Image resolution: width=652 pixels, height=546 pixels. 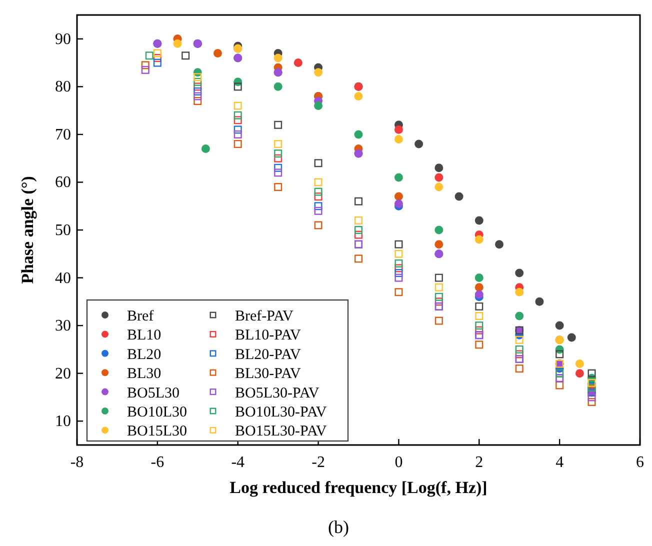 What do you see at coordinates (63, 39) in the screenshot?
I see `y-tick-label: 90` at bounding box center [63, 39].